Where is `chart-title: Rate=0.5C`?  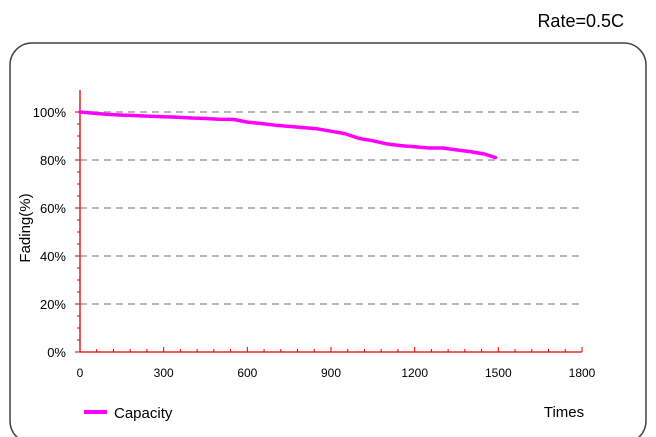
chart-title: Rate=0.5C is located at coordinates (580, 21).